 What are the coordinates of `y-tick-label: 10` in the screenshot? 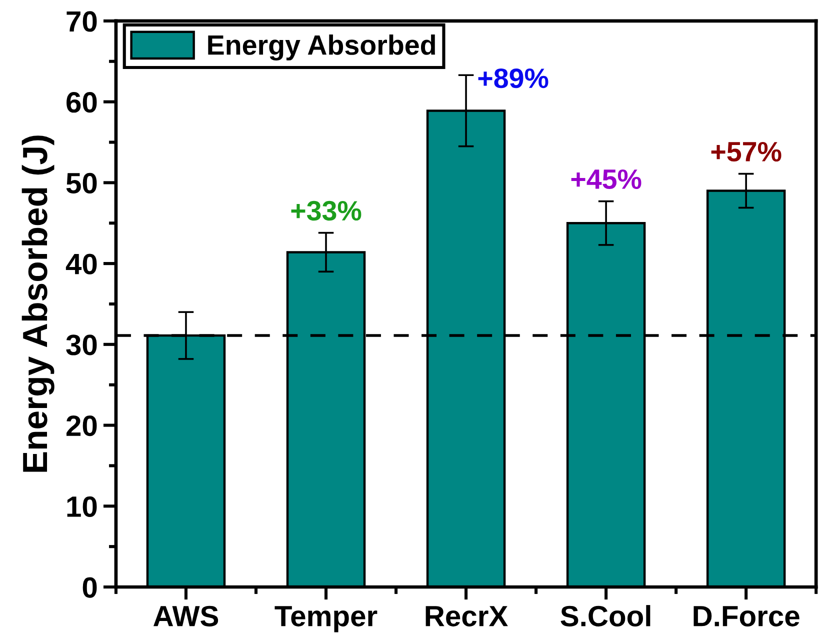 It's located at (82, 506).